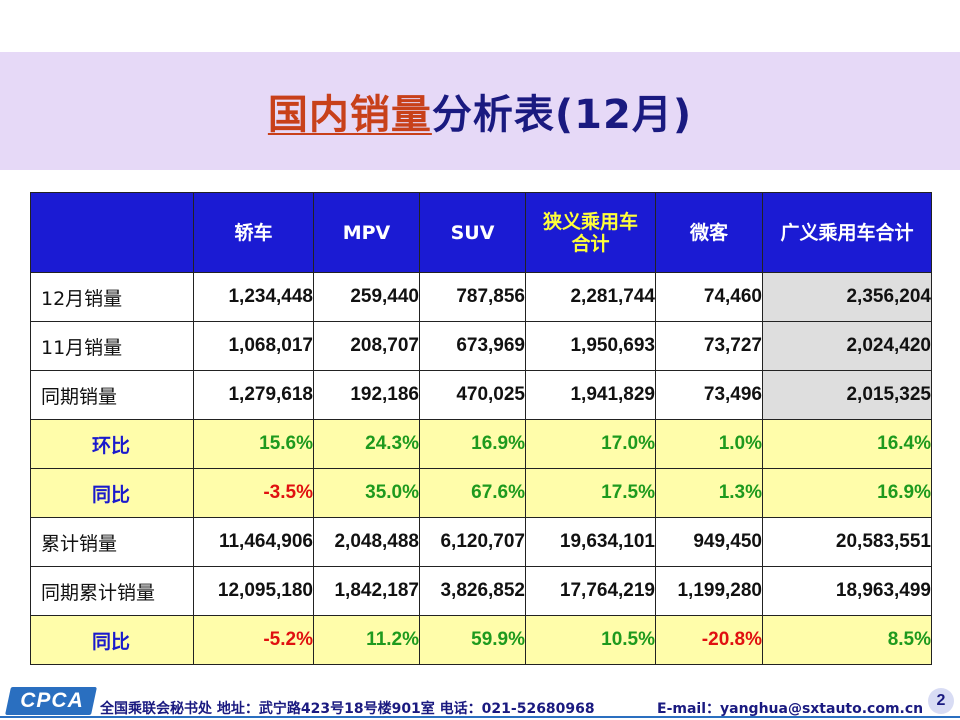  I want to click on table-cell: 6,120,707, so click(472, 542).